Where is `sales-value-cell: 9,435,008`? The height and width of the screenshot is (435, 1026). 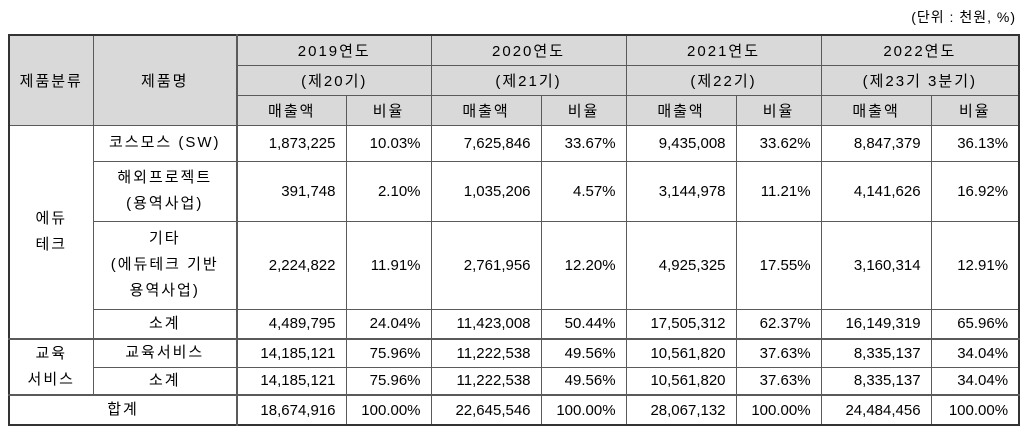 sales-value-cell: 9,435,008 is located at coordinates (681, 143).